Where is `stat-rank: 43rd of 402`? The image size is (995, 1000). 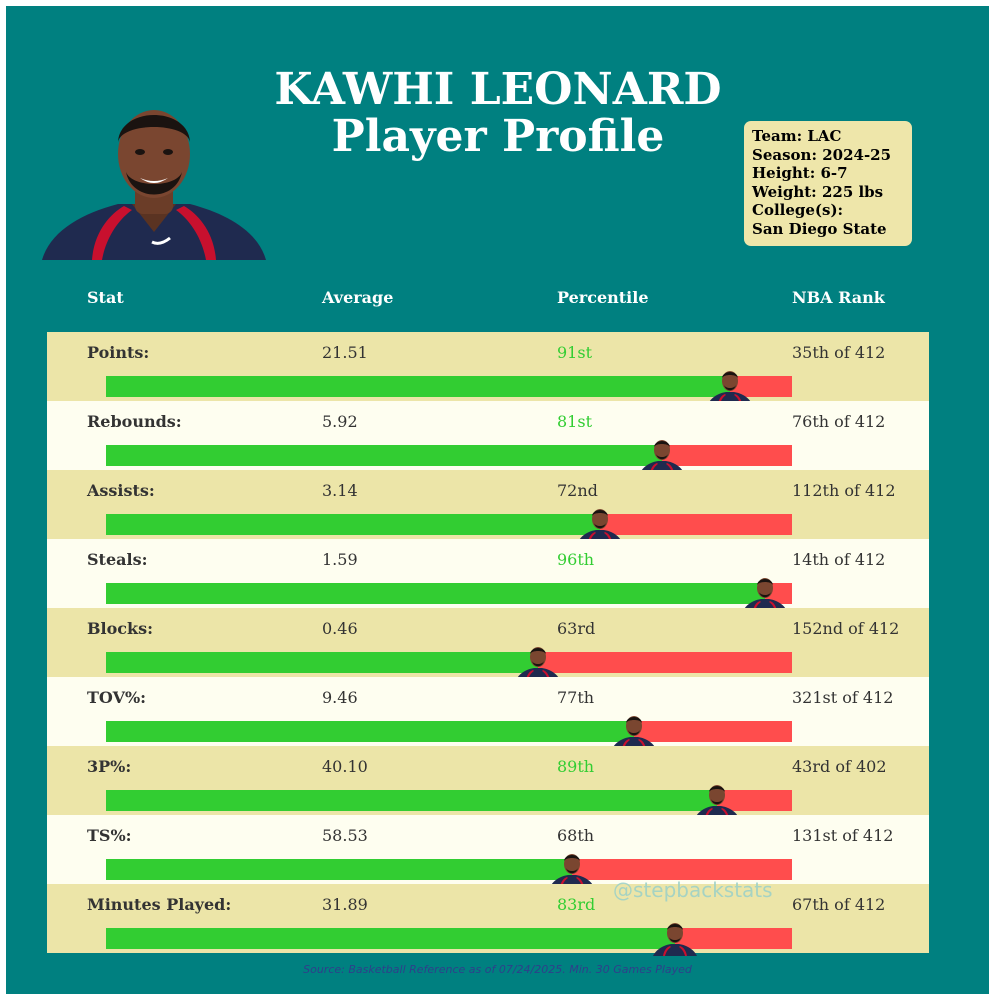 stat-rank: 43rd of 402 is located at coordinates (839, 766).